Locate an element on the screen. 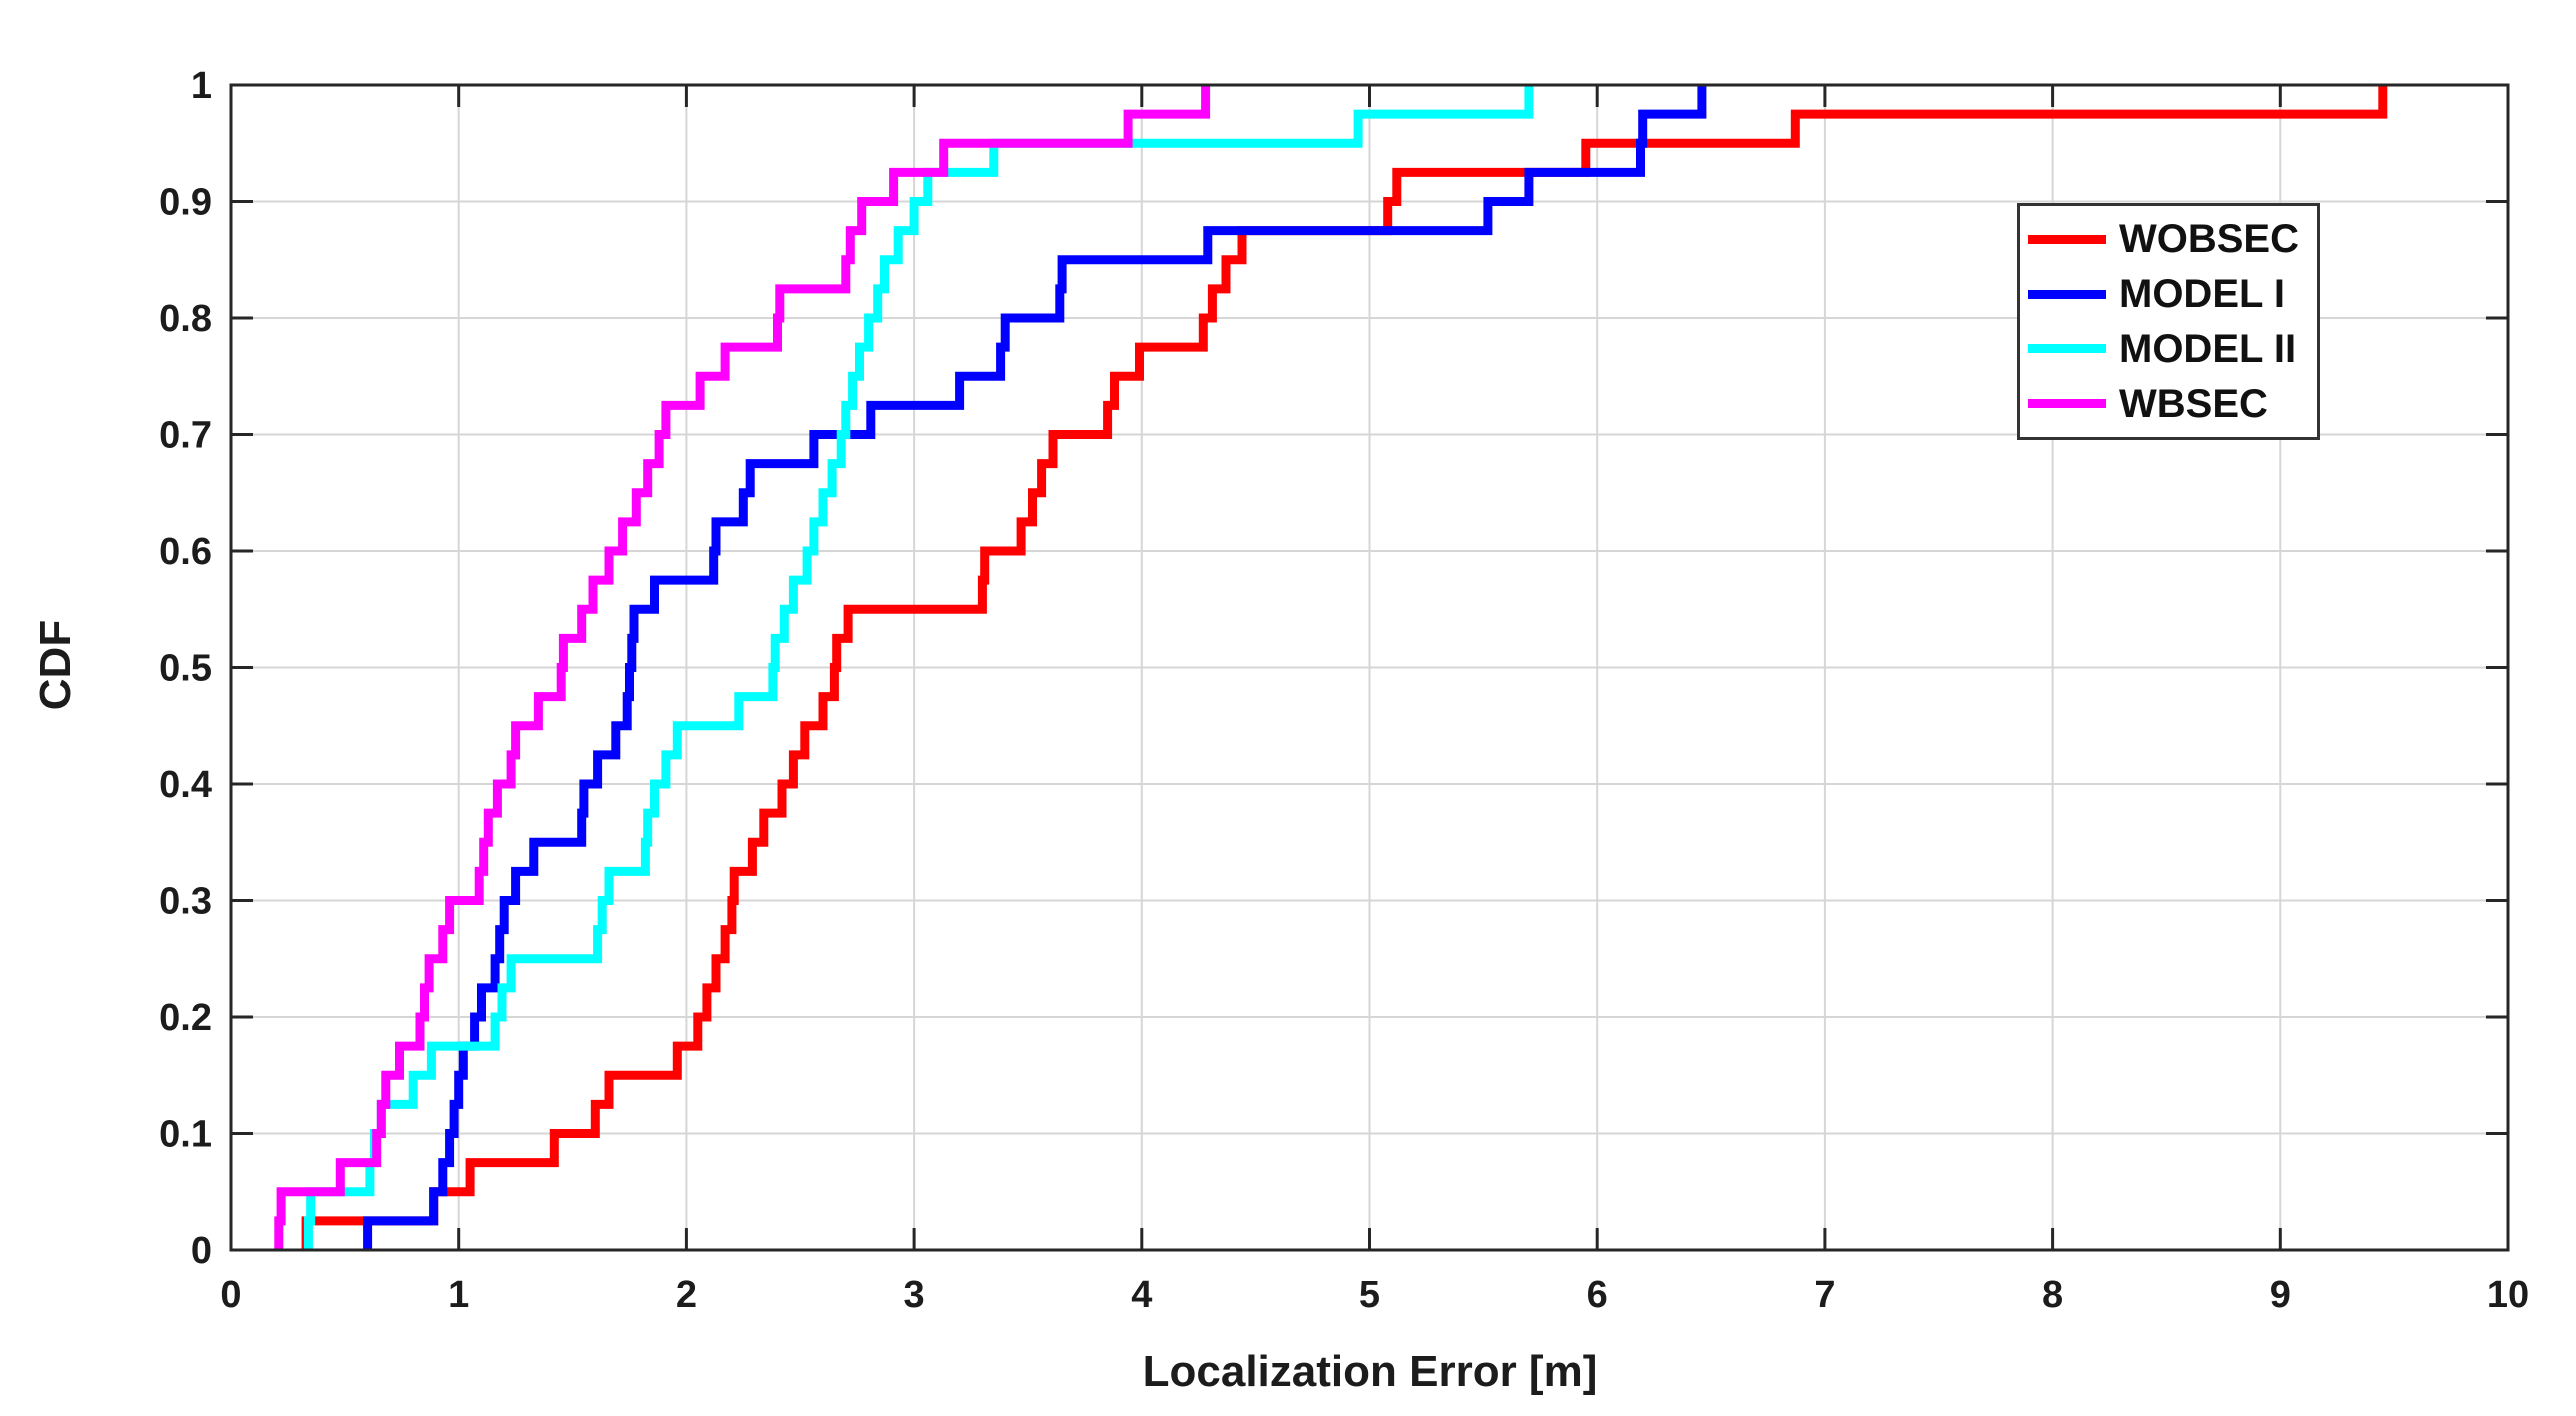  legend-item-model-ii: MODEL II is located at coordinates (2172, 349).